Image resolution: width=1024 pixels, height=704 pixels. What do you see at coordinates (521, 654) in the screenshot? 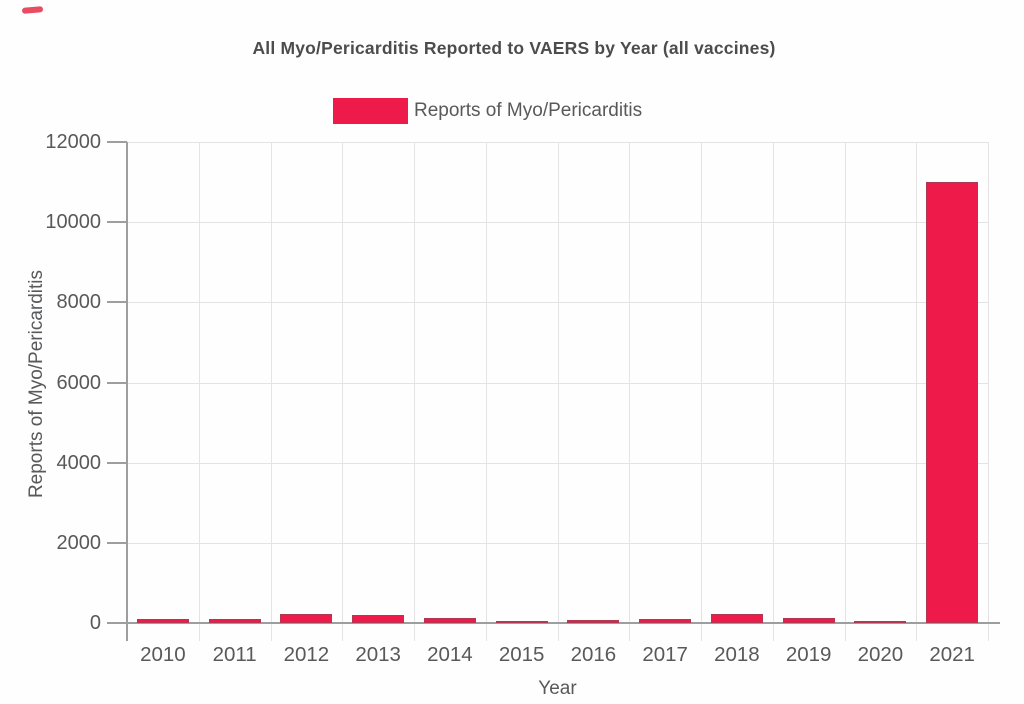
I see `x-tick-label: 2015` at bounding box center [521, 654].